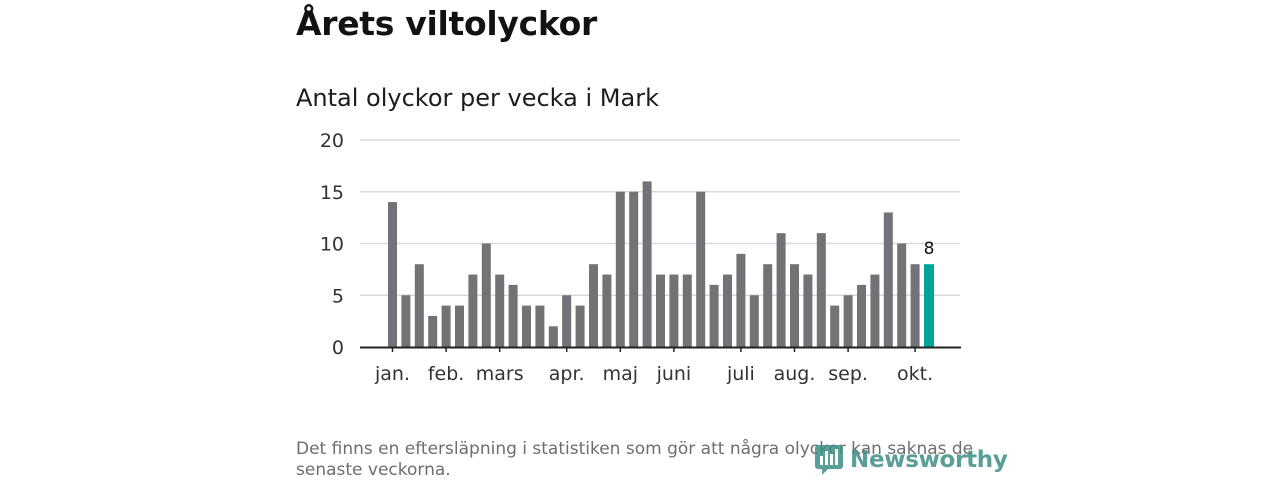 The width and height of the screenshot is (1280, 481). Describe the element at coordinates (661, 264) in the screenshot. I see `bars: 8` at that location.